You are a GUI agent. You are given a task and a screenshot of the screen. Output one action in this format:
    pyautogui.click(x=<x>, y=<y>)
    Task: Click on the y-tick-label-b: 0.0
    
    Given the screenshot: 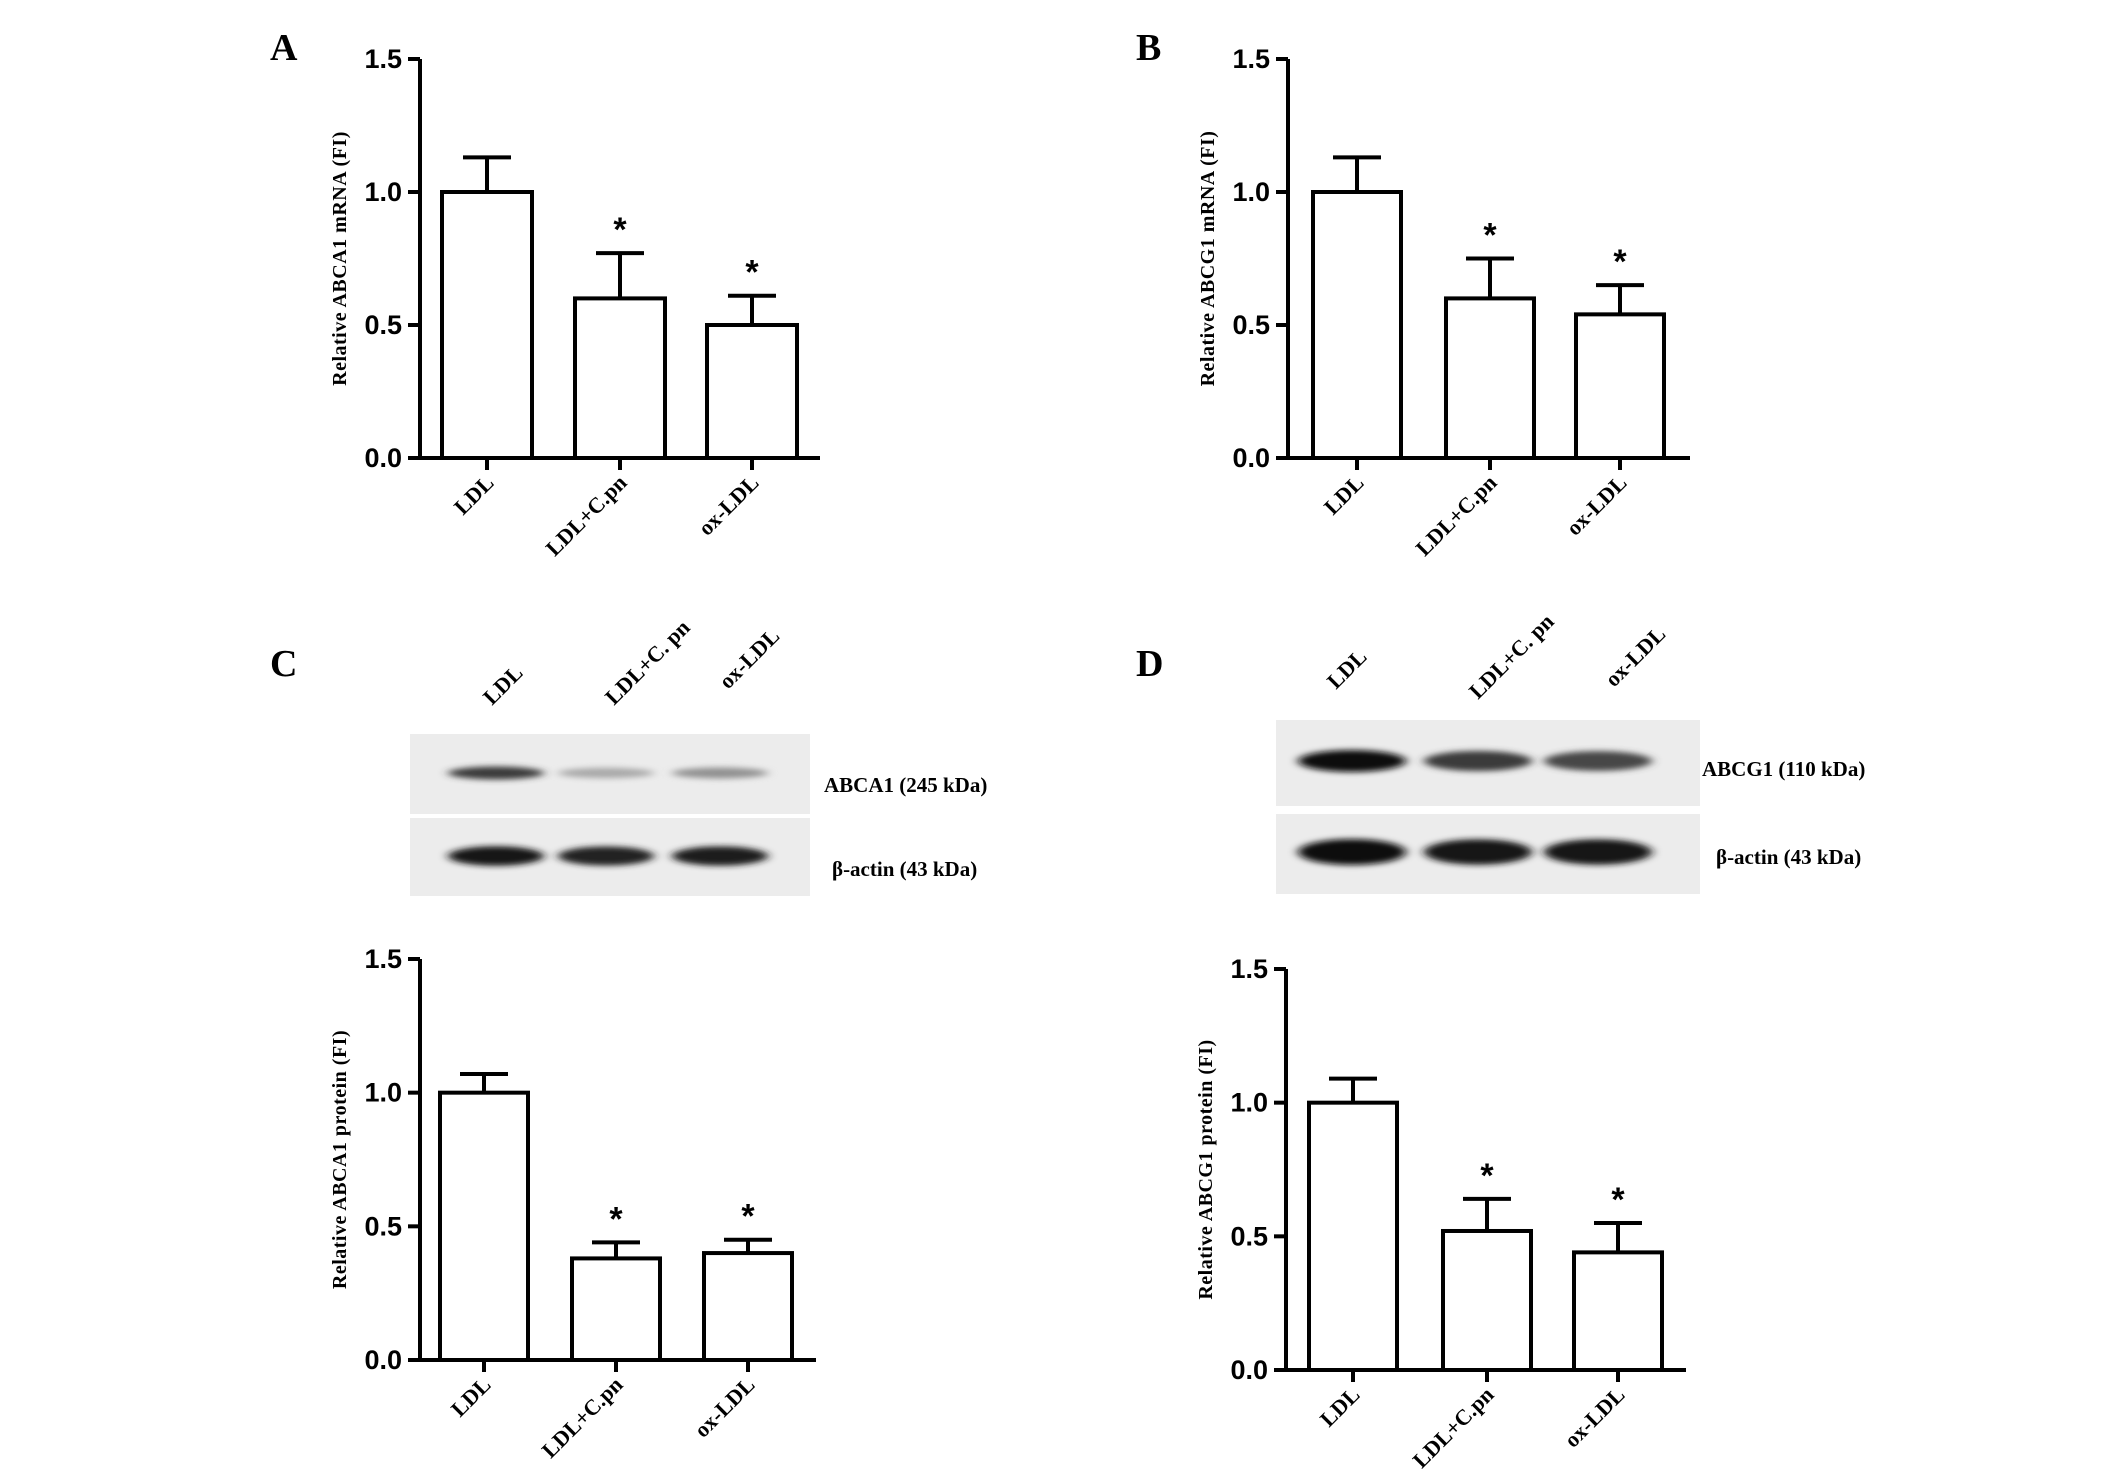 What is the action you would take?
    pyautogui.click(x=1251, y=458)
    